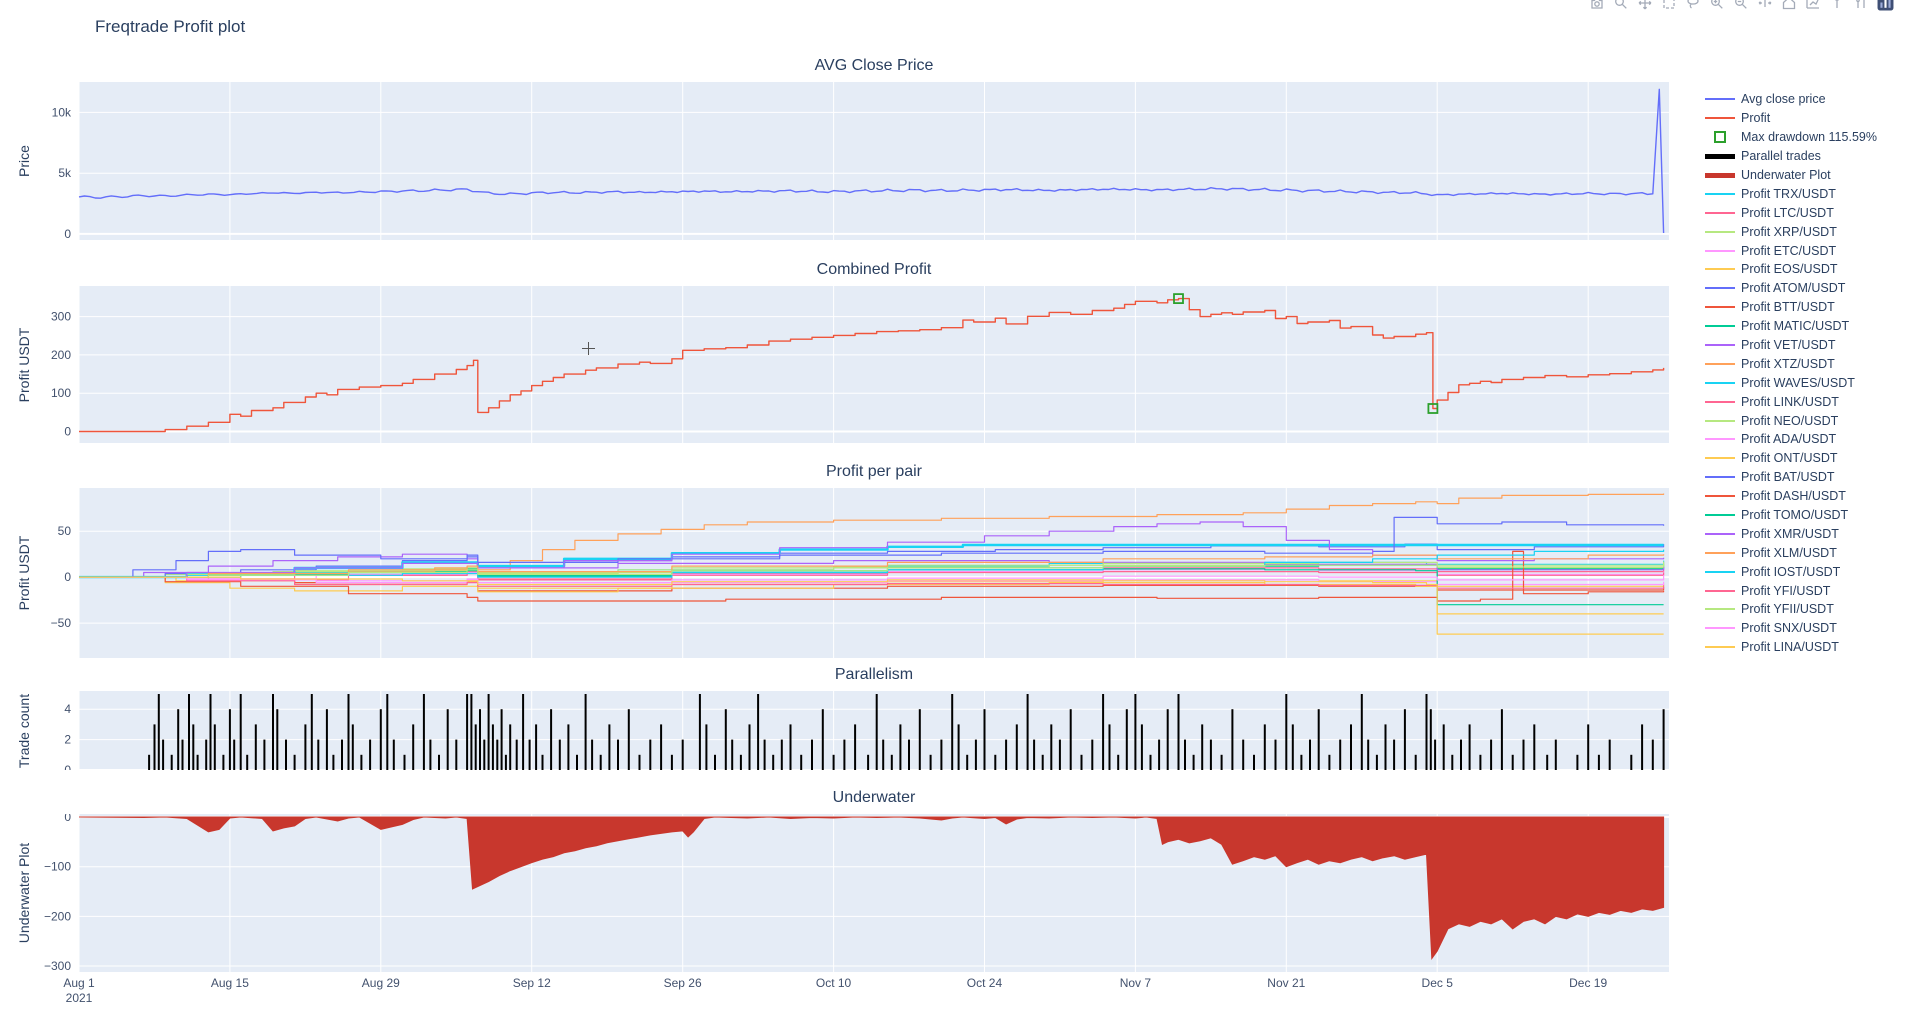  Describe the element at coordinates (1805, 250) in the screenshot. I see `legend-item-profit-etc-usdt: Profit ETC/USDT` at that location.